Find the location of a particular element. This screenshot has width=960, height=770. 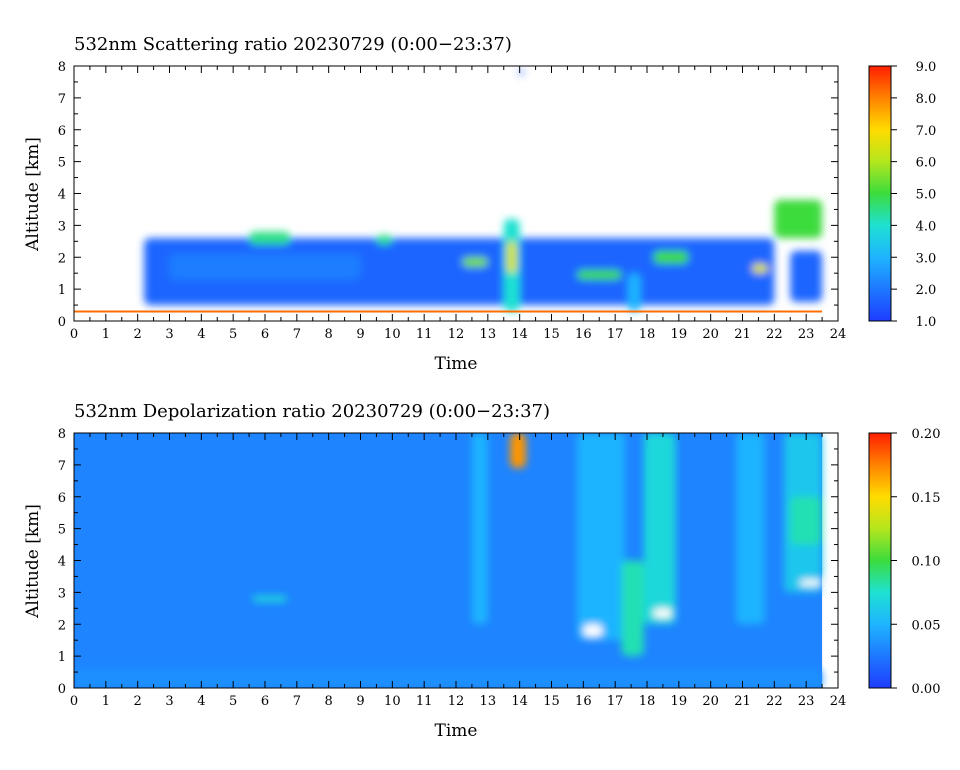

x-tick-label: 14 is located at coordinates (519, 701).